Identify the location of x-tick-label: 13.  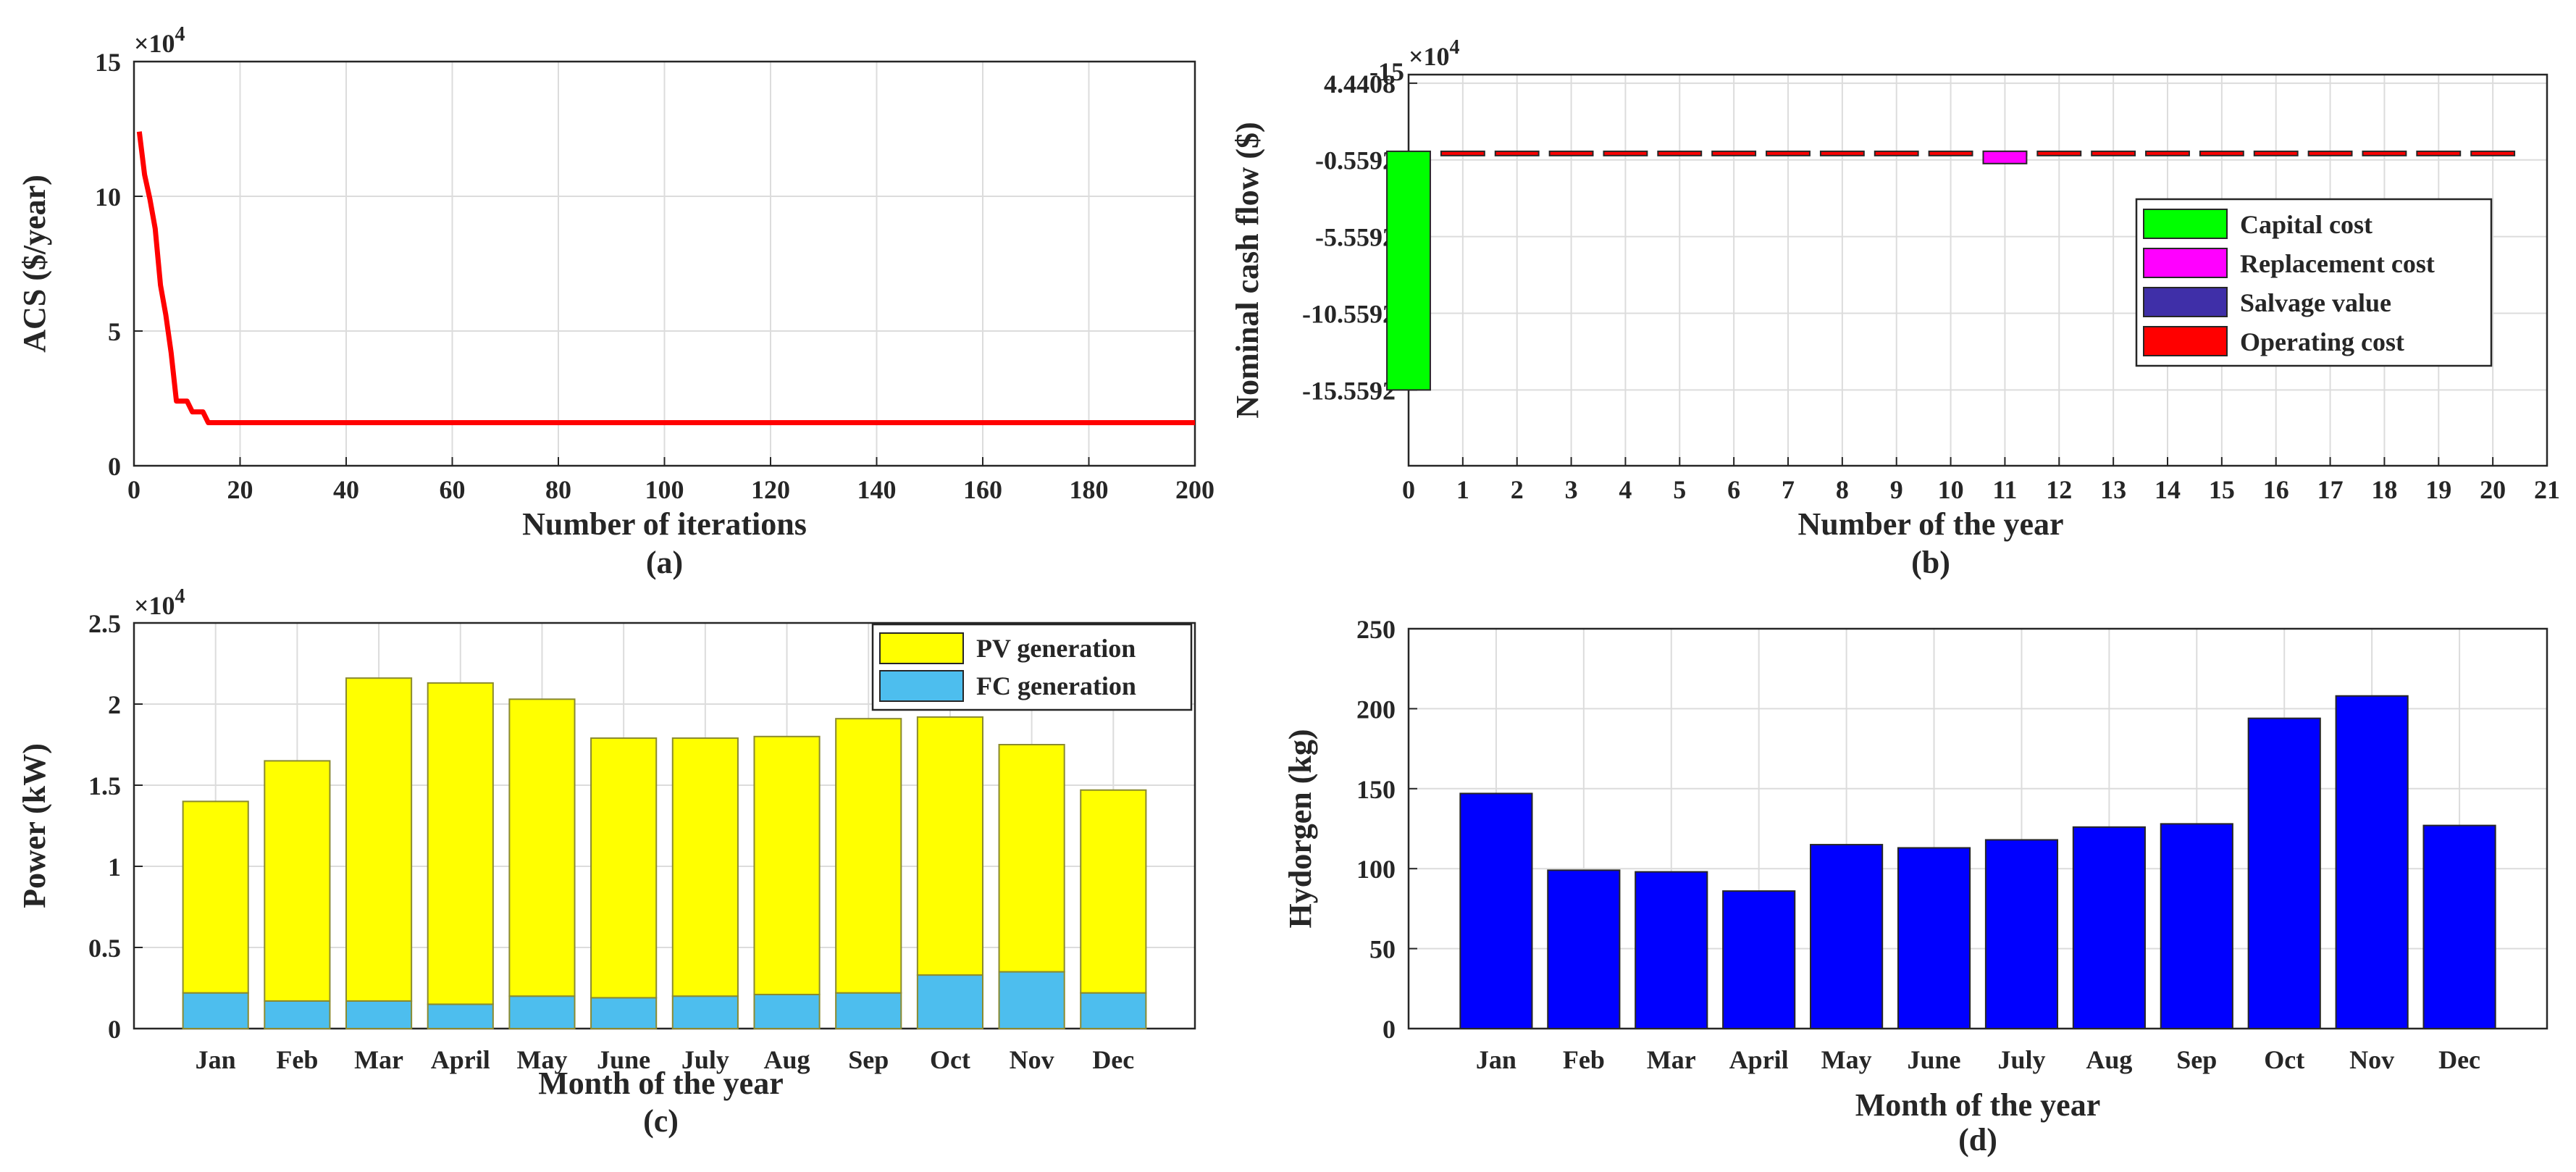
(2113, 489).